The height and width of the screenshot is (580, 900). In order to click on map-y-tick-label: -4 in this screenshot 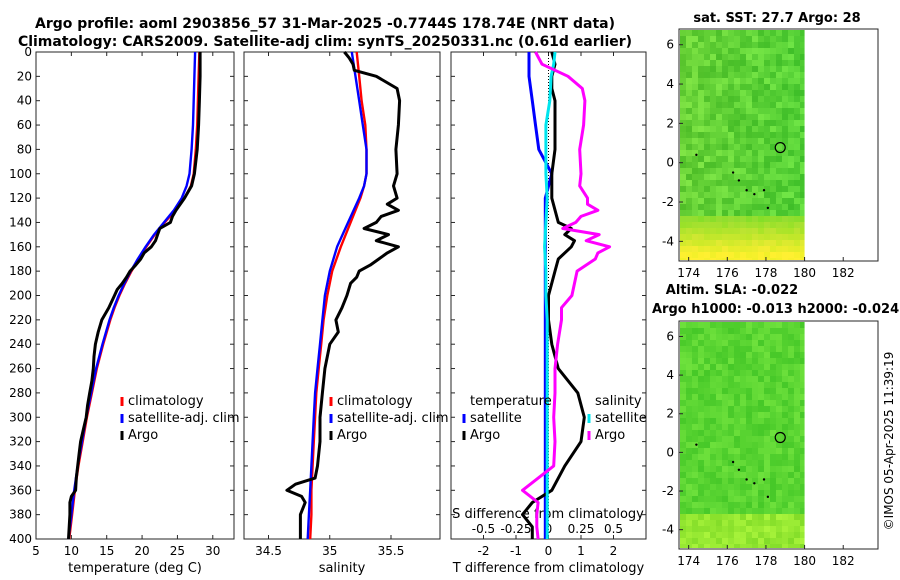, I will do `click(668, 241)`.